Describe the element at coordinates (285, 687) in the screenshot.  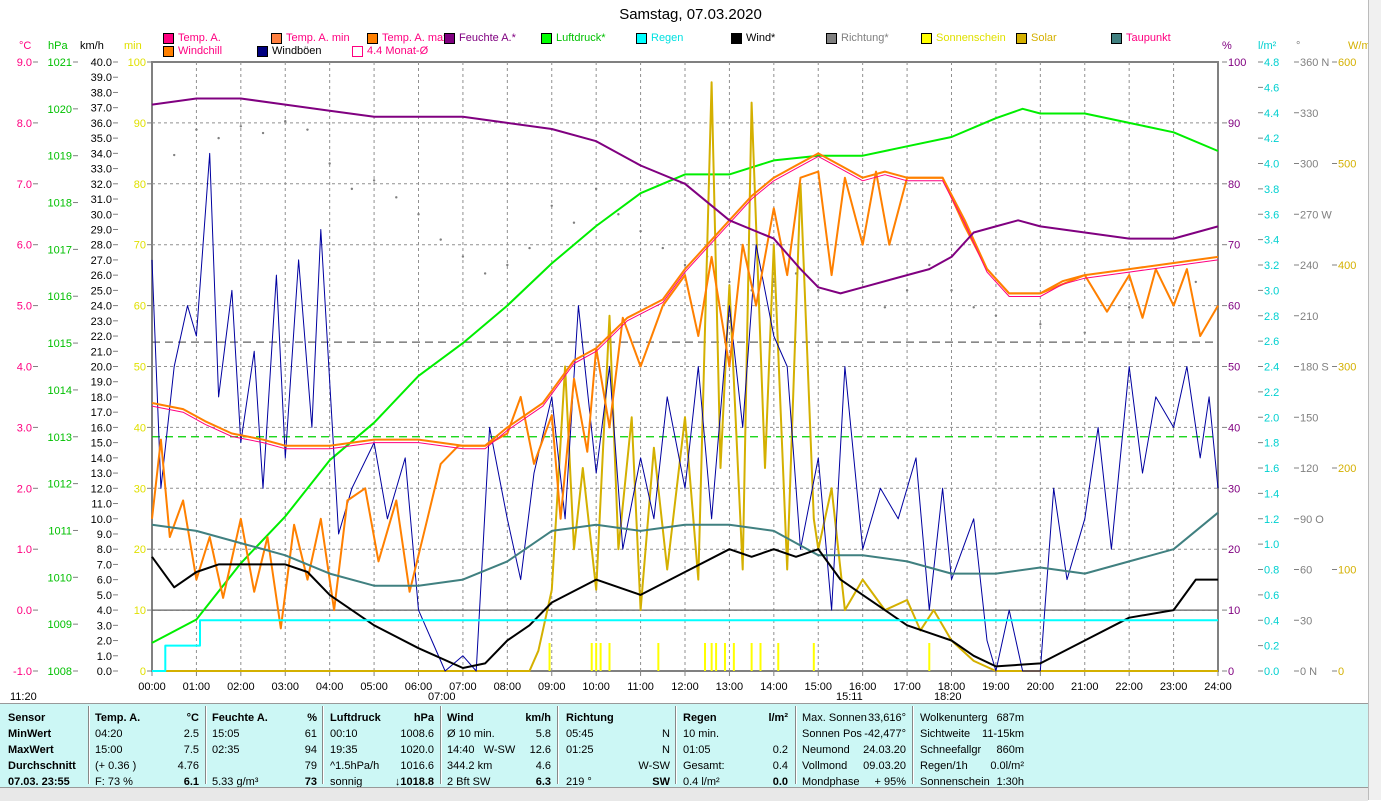
I see `x-tick-label: 03:00` at that location.